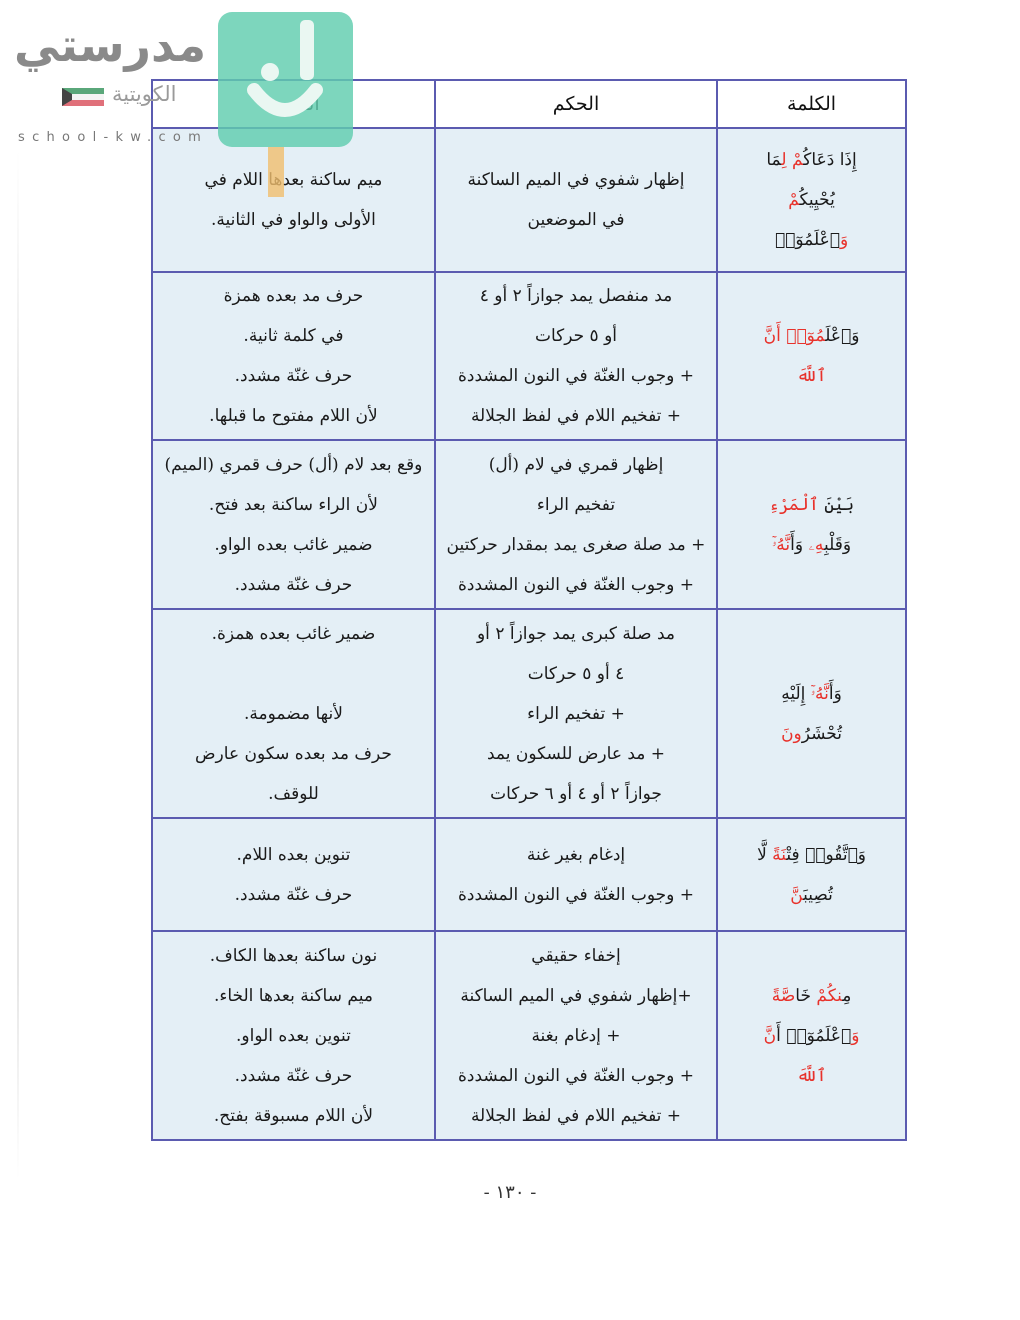 The width and height of the screenshot is (1020, 1320). I want to click on highlighted-letters: ٱللَّهَ, so click(811, 1075).